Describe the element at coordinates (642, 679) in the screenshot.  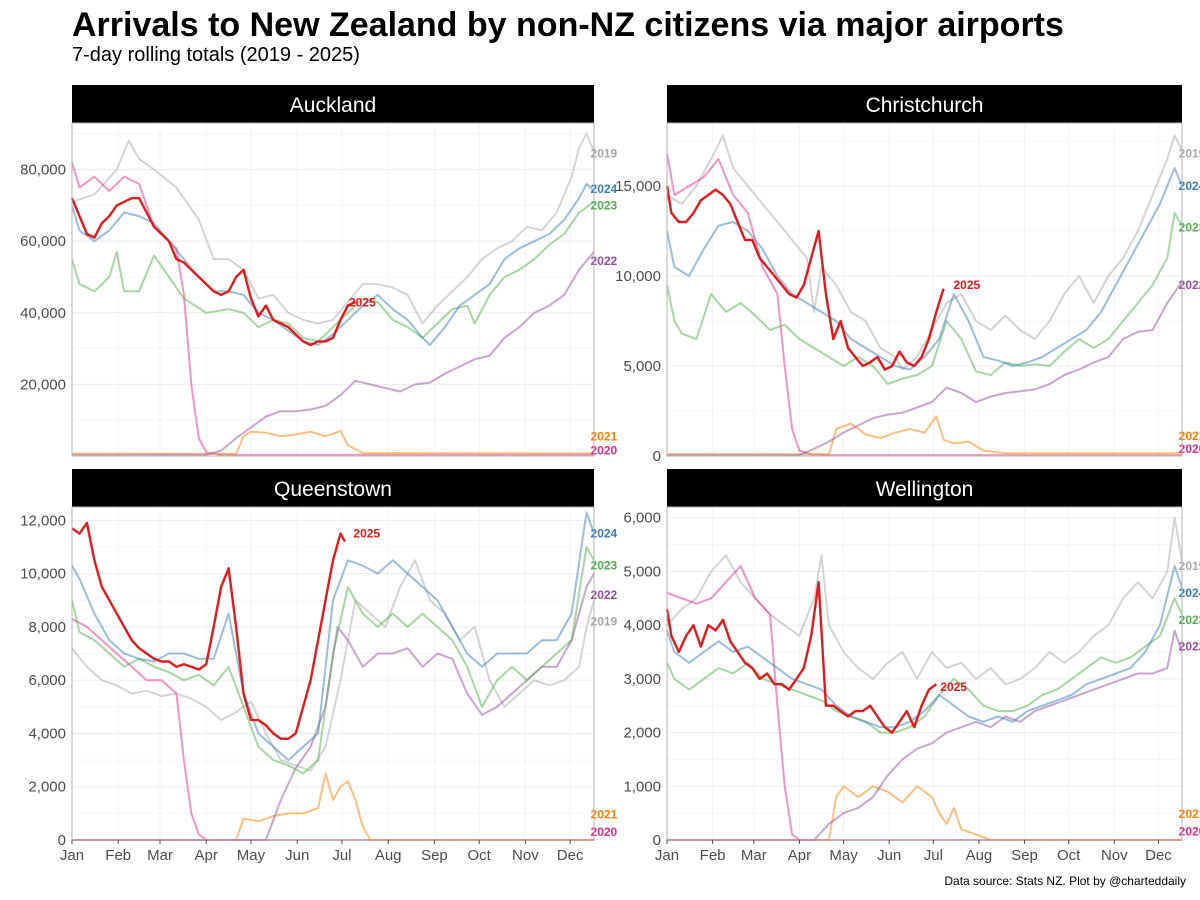
I see `y-tick-label: 3,000` at that location.